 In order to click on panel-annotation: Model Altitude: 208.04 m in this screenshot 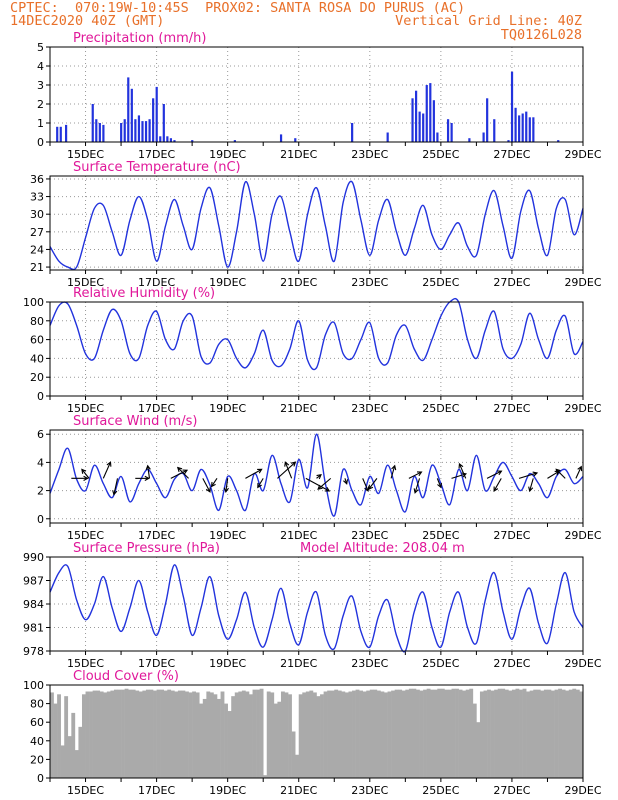, I will do `click(382, 548)`.